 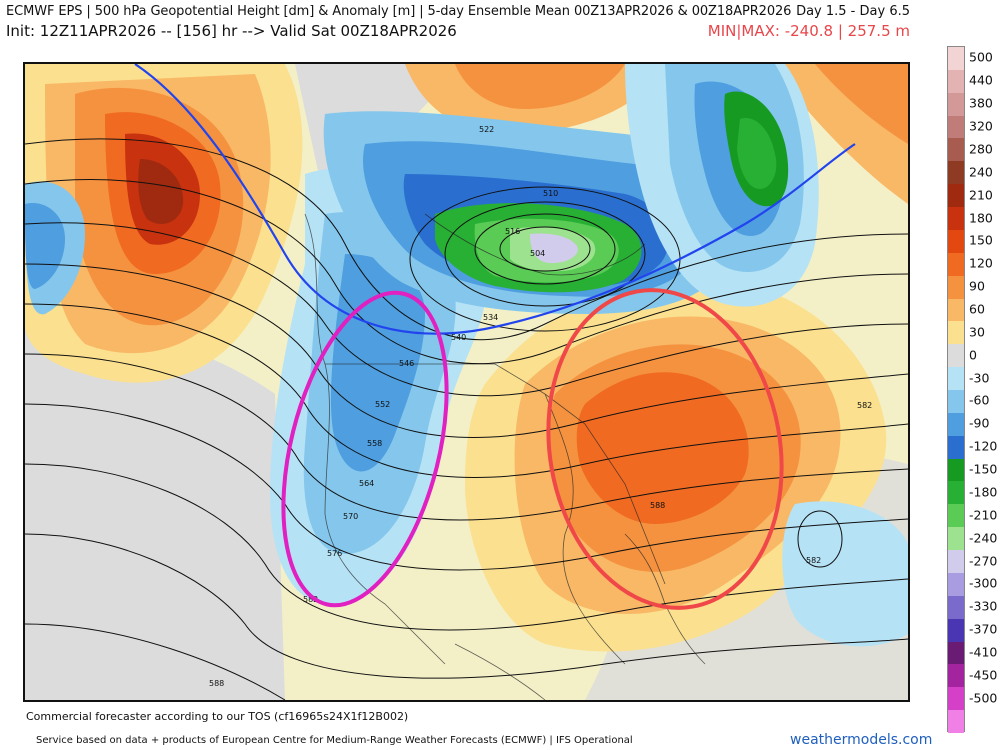 I want to click on colorbar-tick-label: 60, so click(x=977, y=309).